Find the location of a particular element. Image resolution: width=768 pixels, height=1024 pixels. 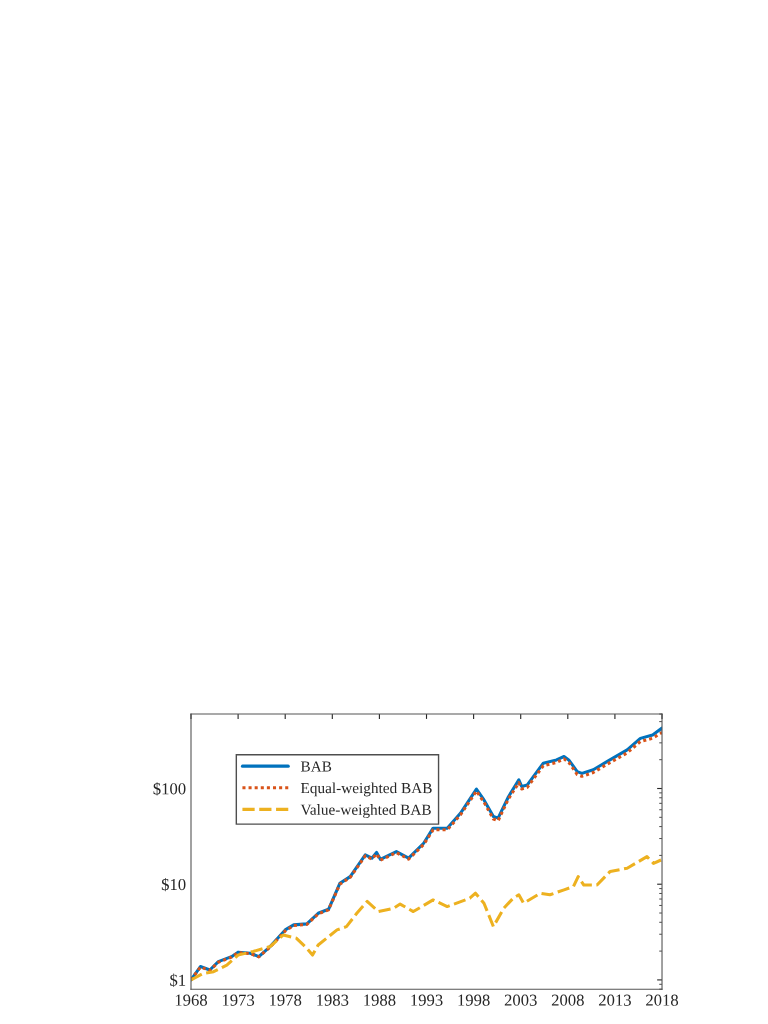

line-series is located at coordinates (427, 918).